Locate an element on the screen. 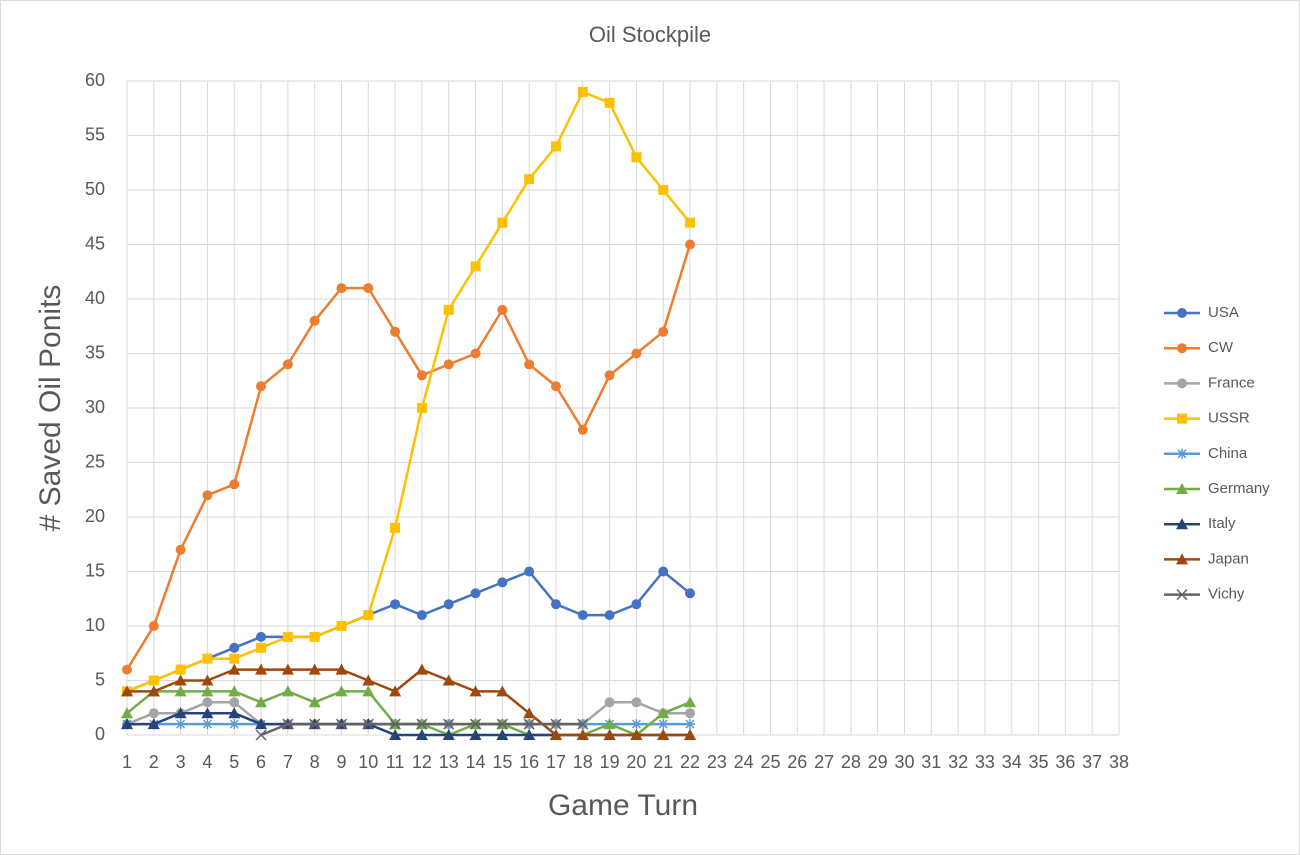  x-tick-label: 27 is located at coordinates (824, 762).